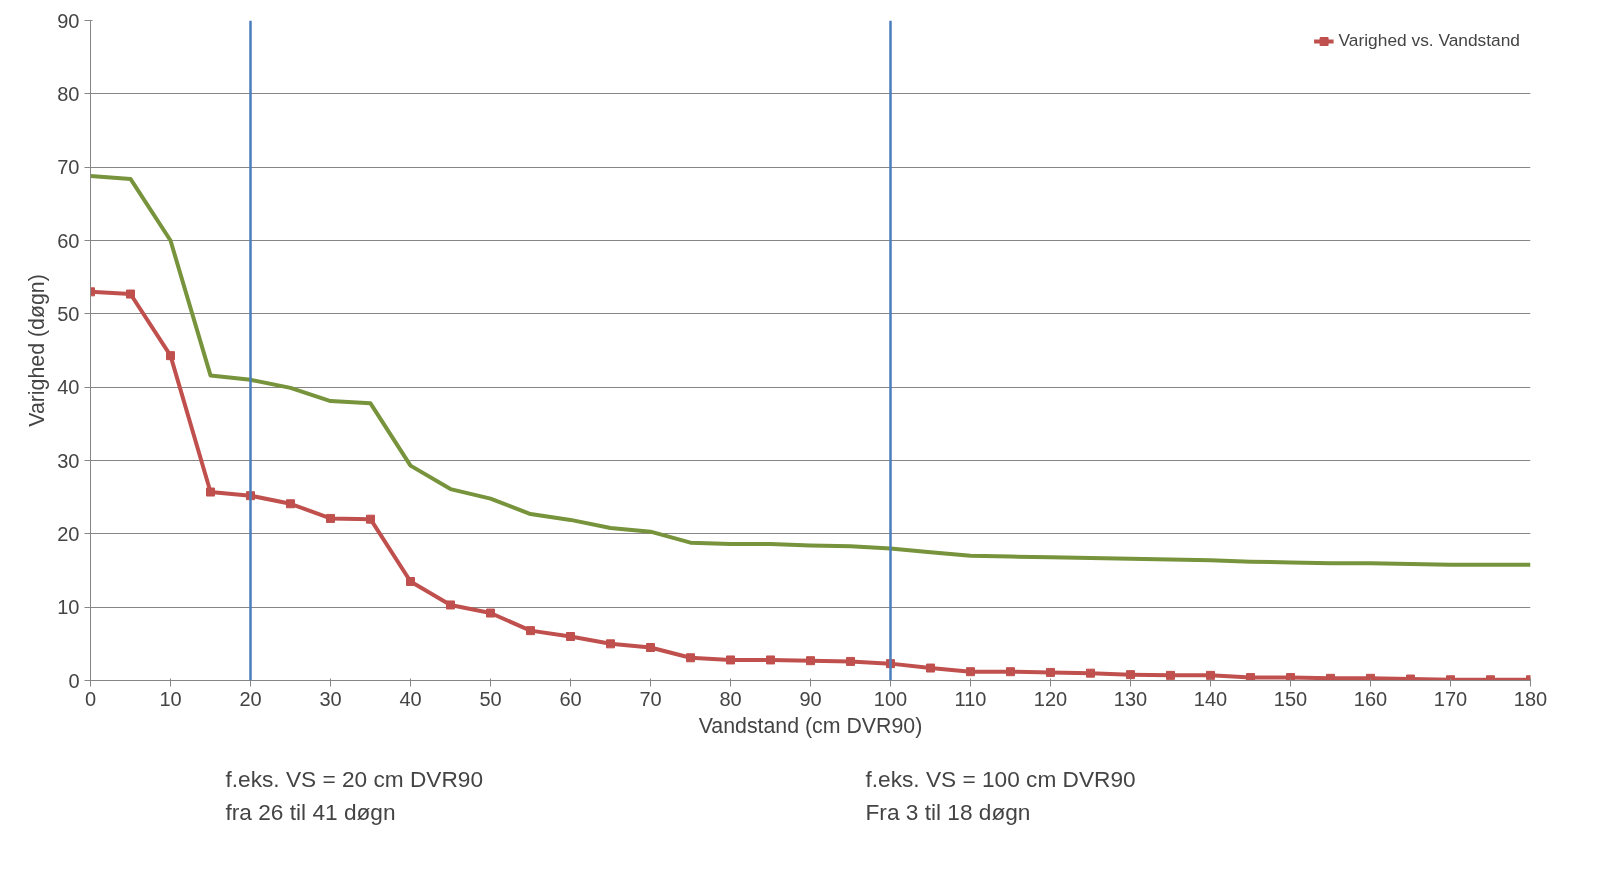 This screenshot has width=1600, height=884. I want to click on y-tick-label: 10, so click(68, 607).